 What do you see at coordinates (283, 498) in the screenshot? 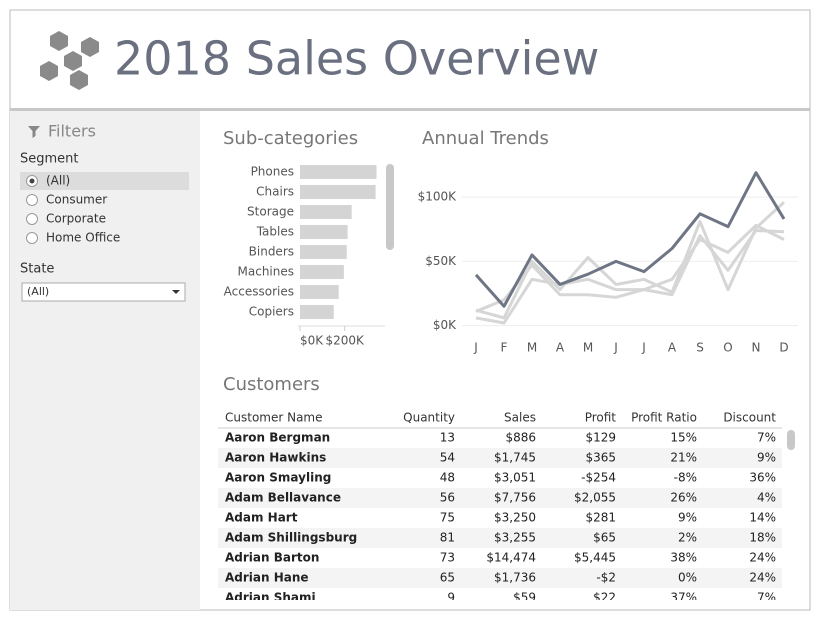
I see `customer-name: Adam Bellavance` at bounding box center [283, 498].